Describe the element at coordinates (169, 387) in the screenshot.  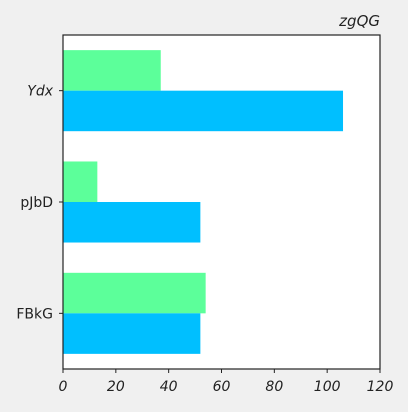
I see `x-tick-label: 40` at that location.